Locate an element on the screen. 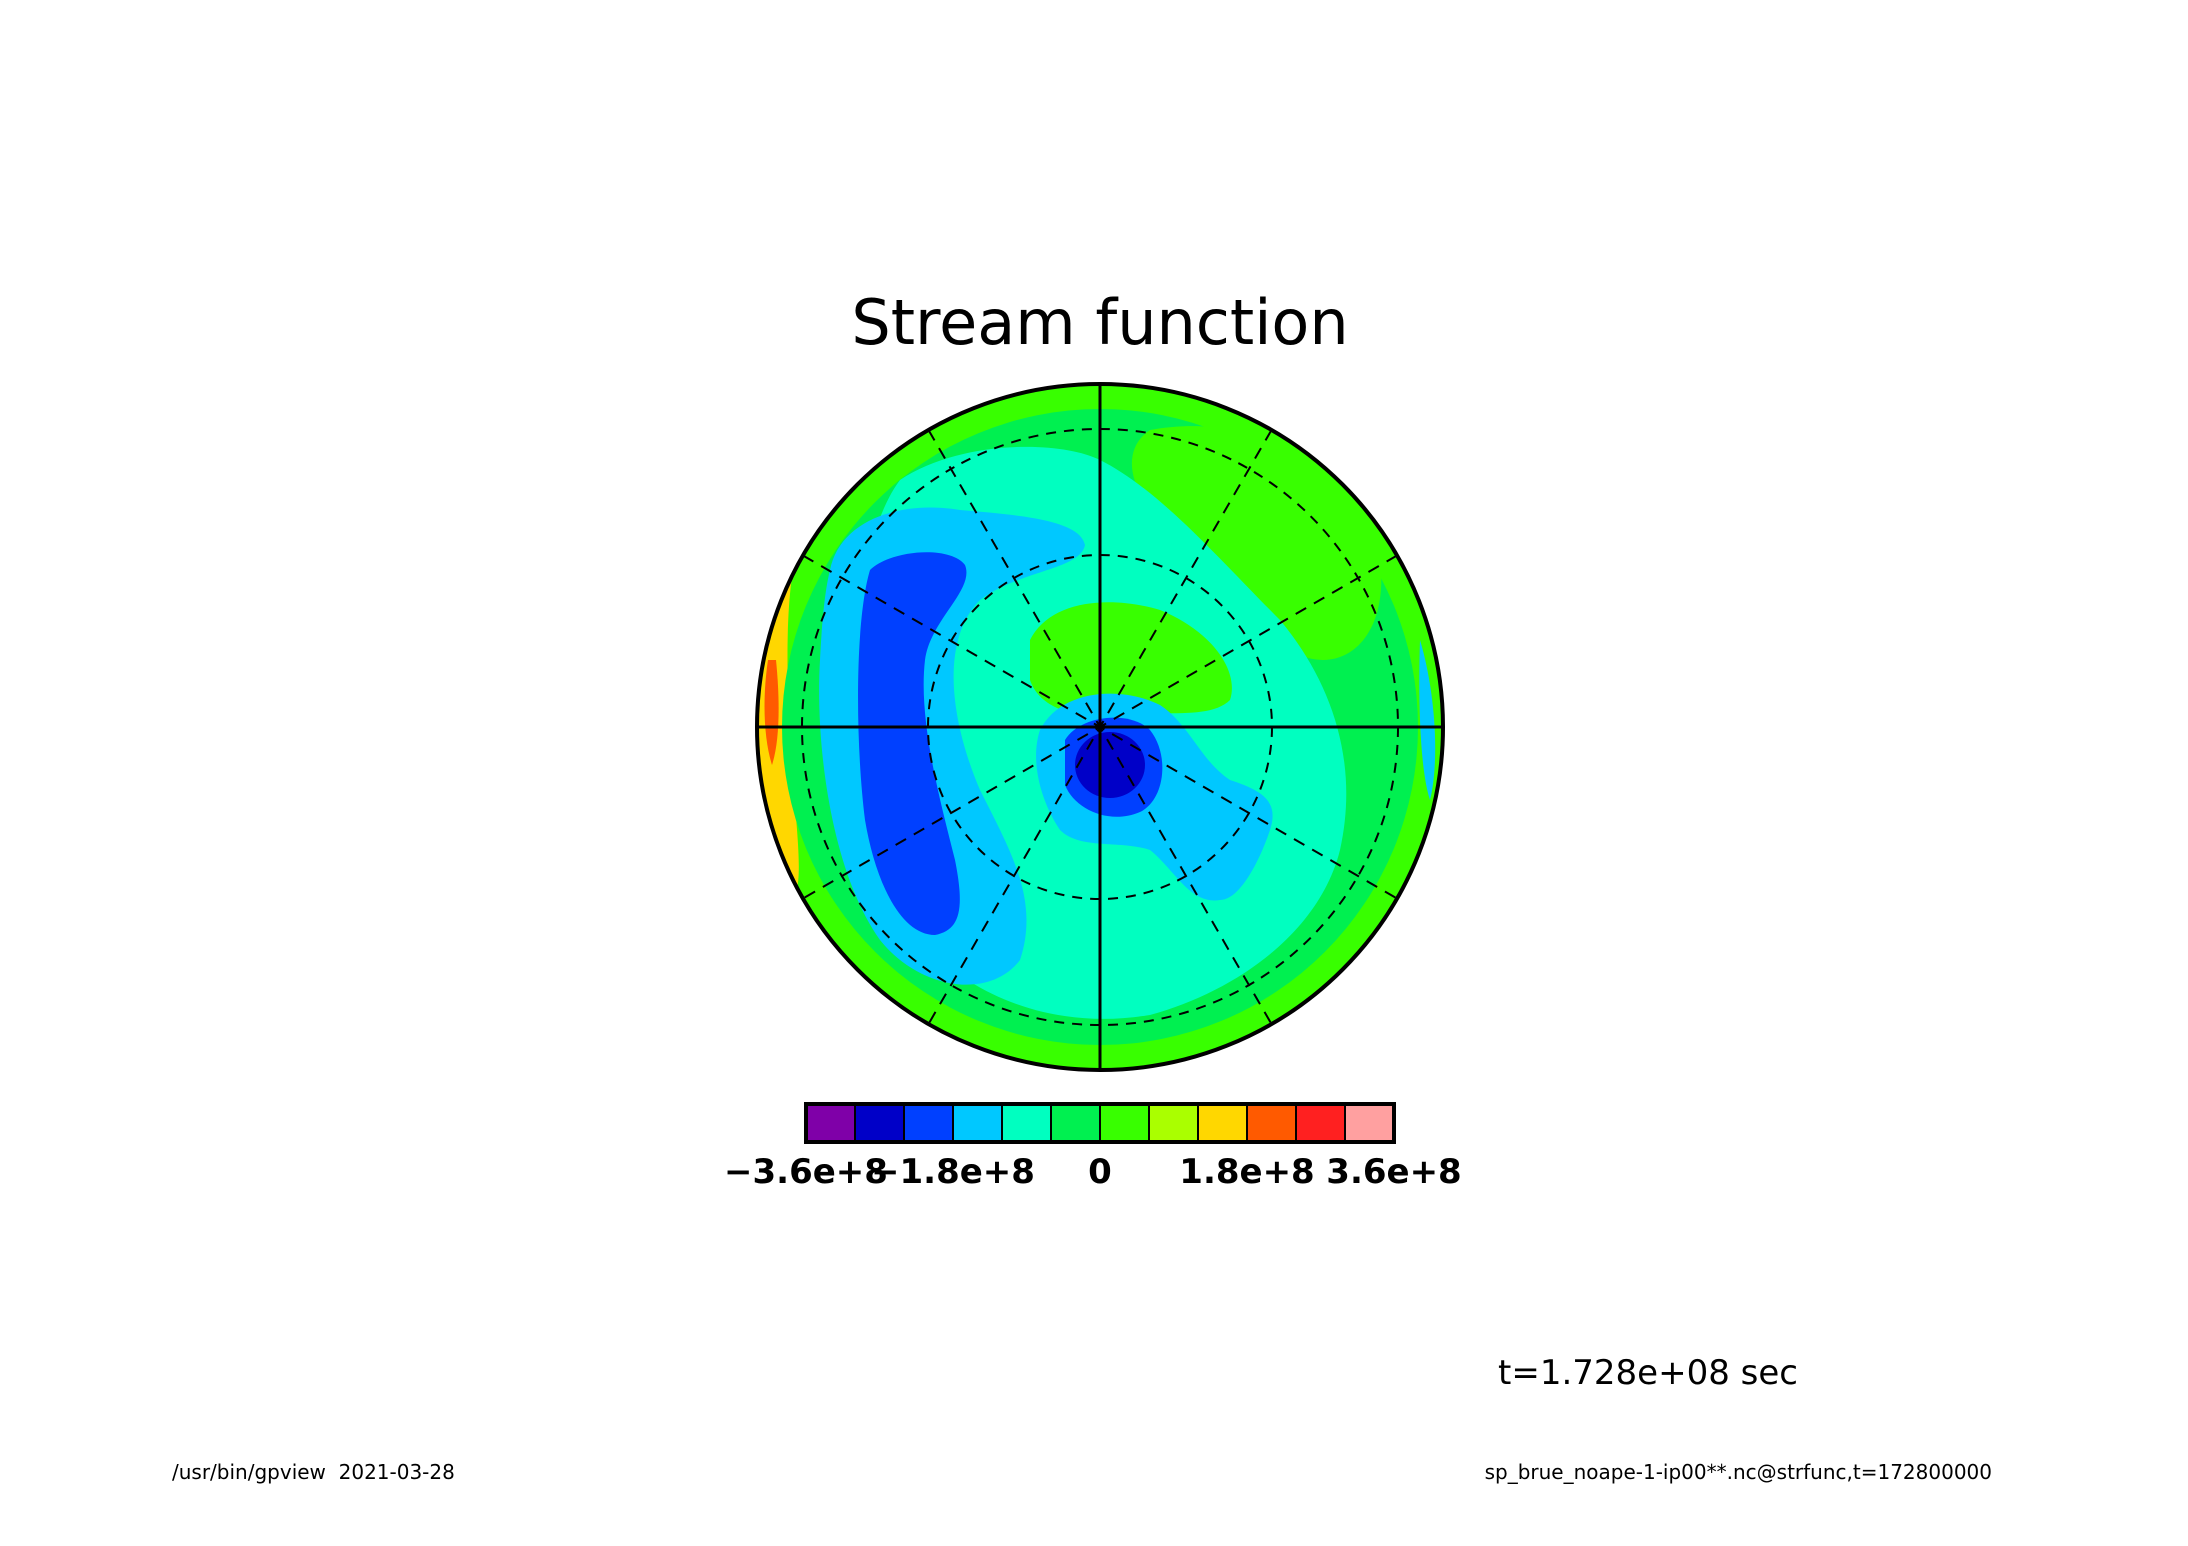 This screenshot has width=2188, height=1546. colorbar-tick-label: 0 is located at coordinates (1100, 1172).